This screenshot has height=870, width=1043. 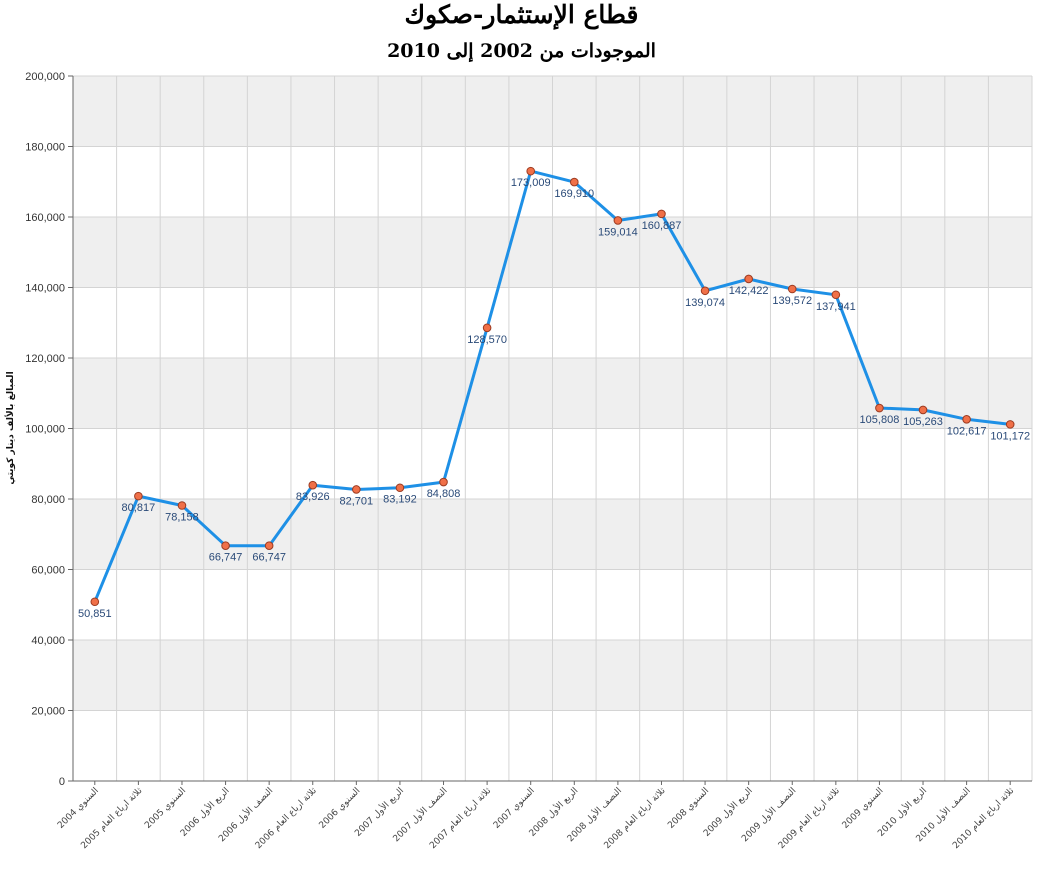 What do you see at coordinates (618, 232) in the screenshot?
I see `data-label: 159,014` at bounding box center [618, 232].